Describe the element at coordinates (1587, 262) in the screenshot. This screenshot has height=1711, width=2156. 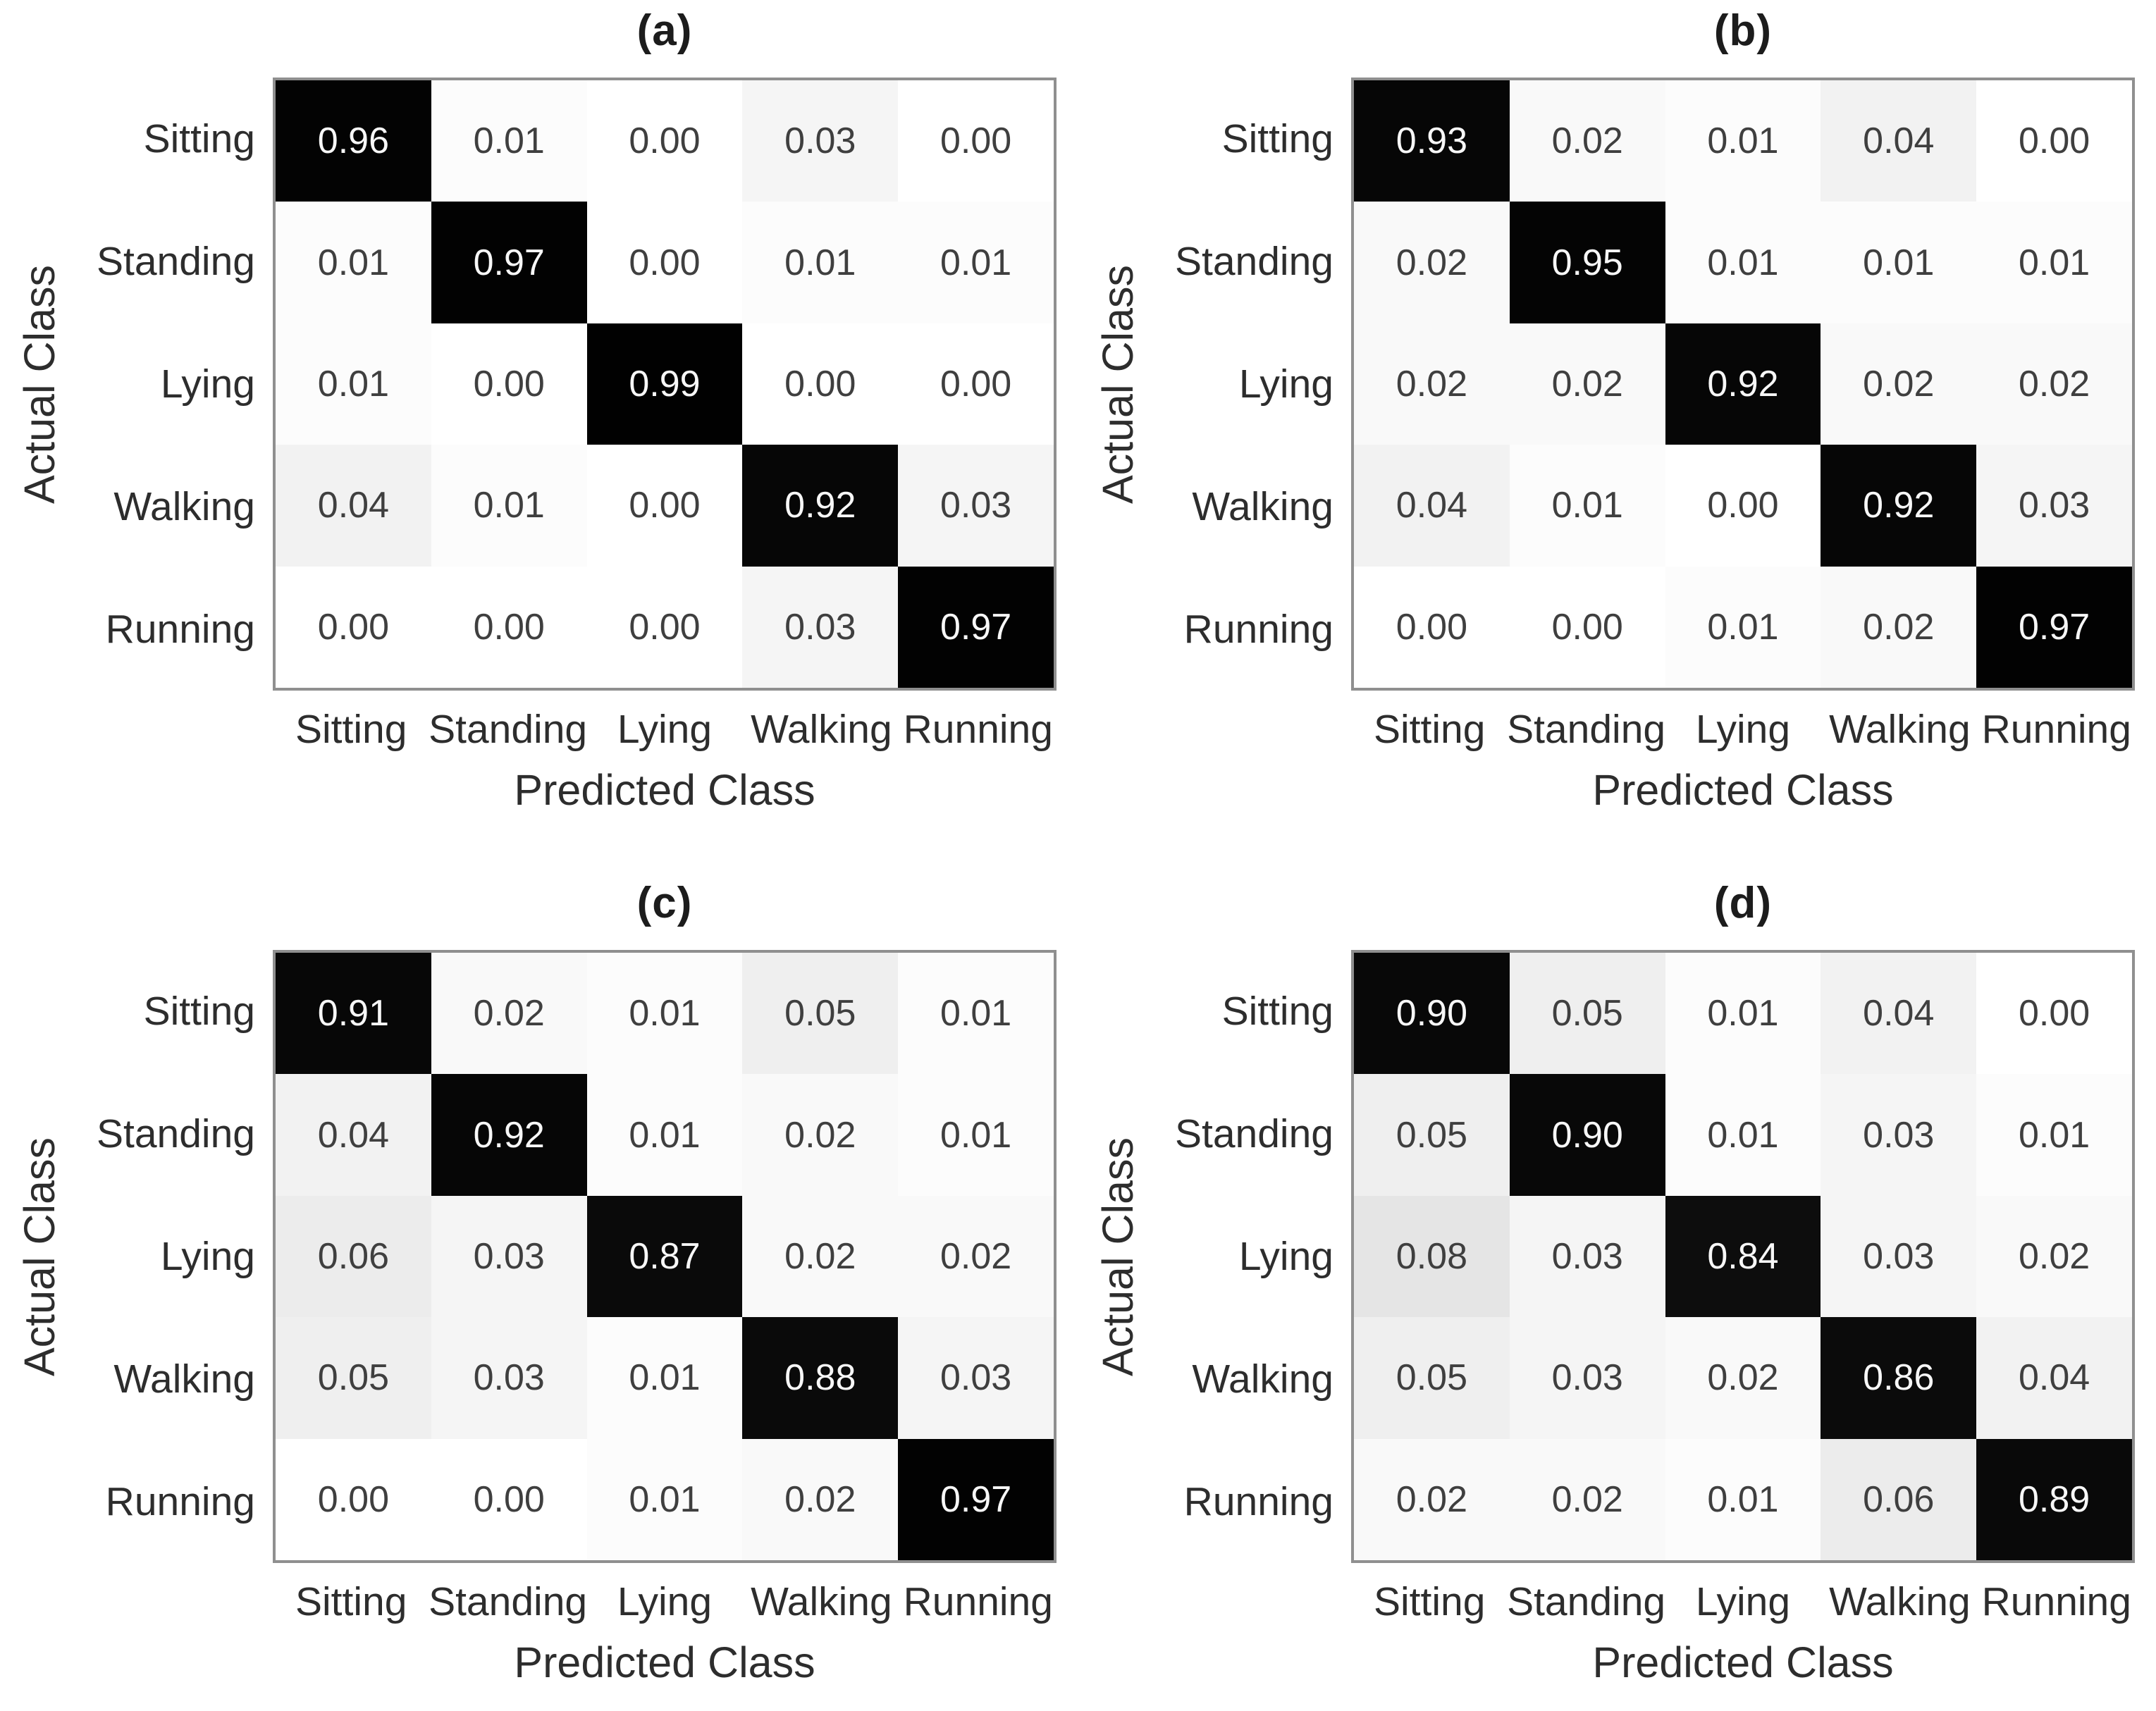
I see `matrix-cell: 0.95` at that location.